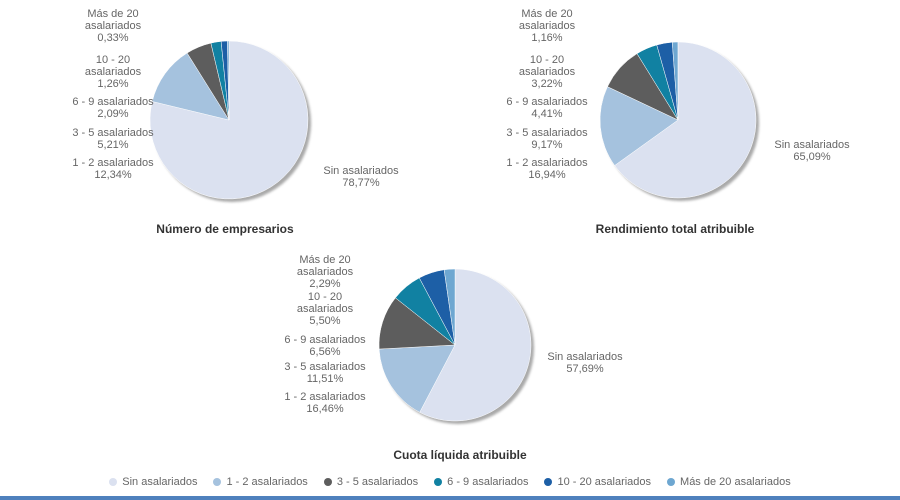  I want to click on slice-label-10-20: 10 - 20 asalariados 1,26%, so click(113, 72).